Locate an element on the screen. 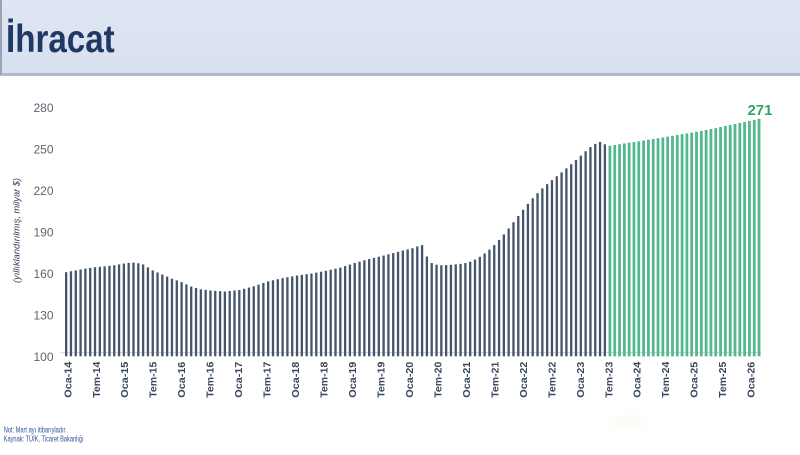 The height and width of the screenshot is (455, 800). svg-text: (yıllıklandırılmış, milyar $) is located at coordinates (17, 230).